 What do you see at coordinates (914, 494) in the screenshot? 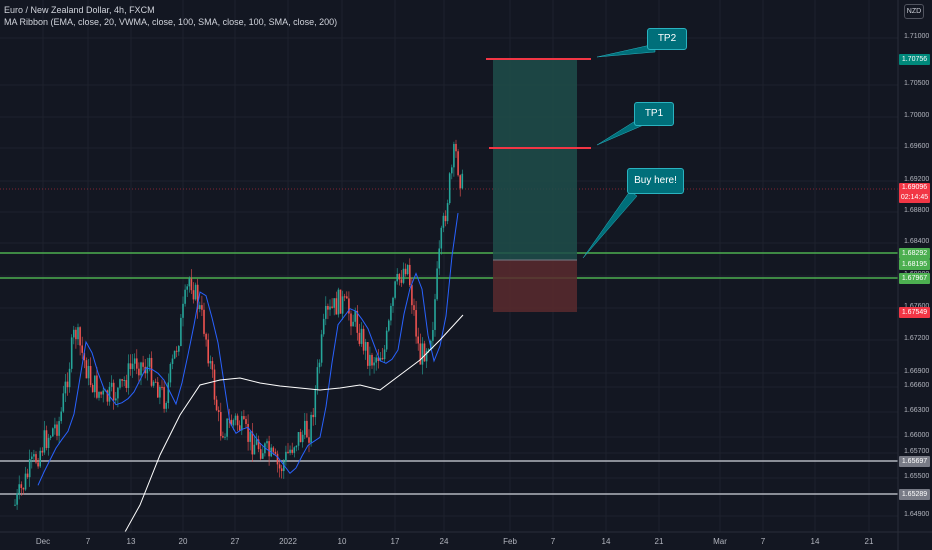
I see `grey-lower-price-tag: 1.65289` at bounding box center [914, 494].